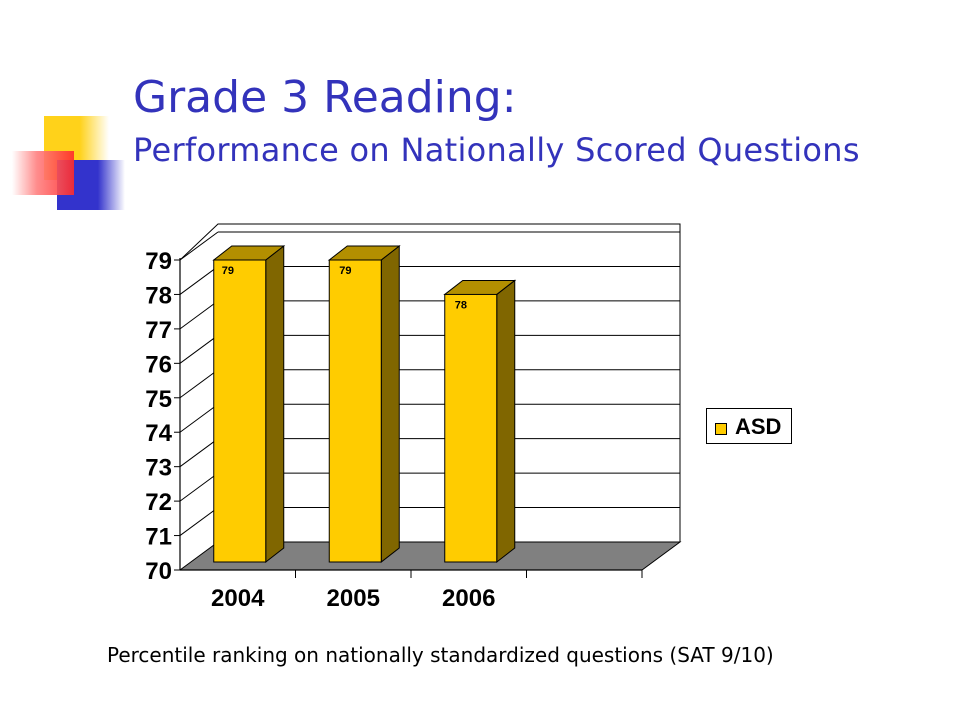 The image size is (960, 720). What do you see at coordinates (158, 571) in the screenshot?
I see `y-tick-label: 70` at bounding box center [158, 571].